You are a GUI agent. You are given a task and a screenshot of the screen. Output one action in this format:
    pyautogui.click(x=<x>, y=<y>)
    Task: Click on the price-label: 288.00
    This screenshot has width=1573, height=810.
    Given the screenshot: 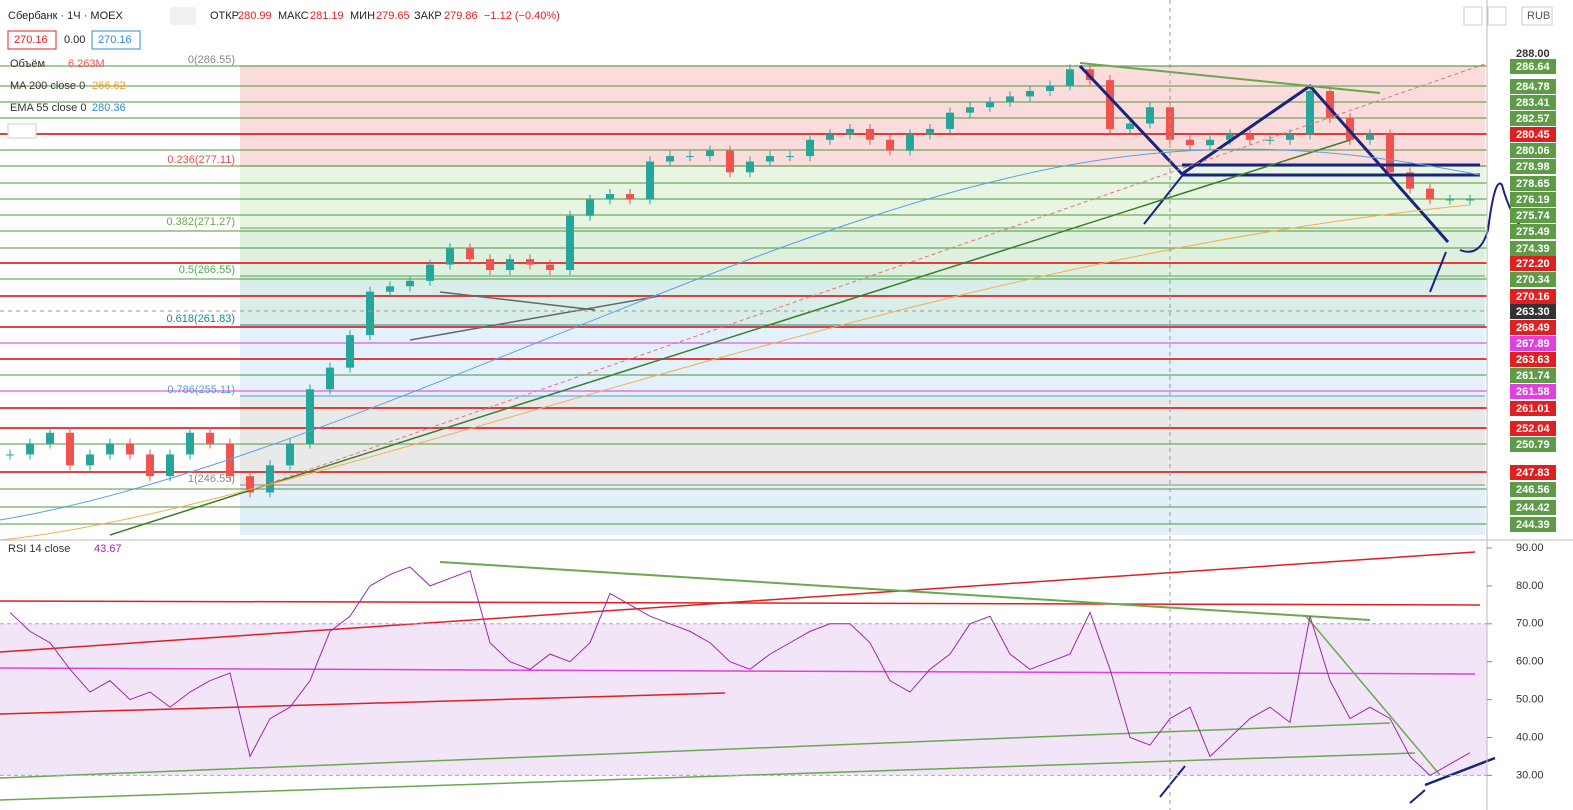 What is the action you would take?
    pyautogui.click(x=1533, y=54)
    